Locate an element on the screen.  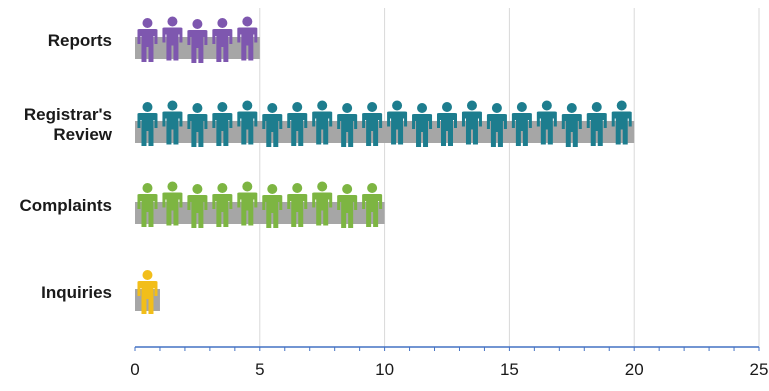
x-tick-label: 0 is located at coordinates (134, 369).